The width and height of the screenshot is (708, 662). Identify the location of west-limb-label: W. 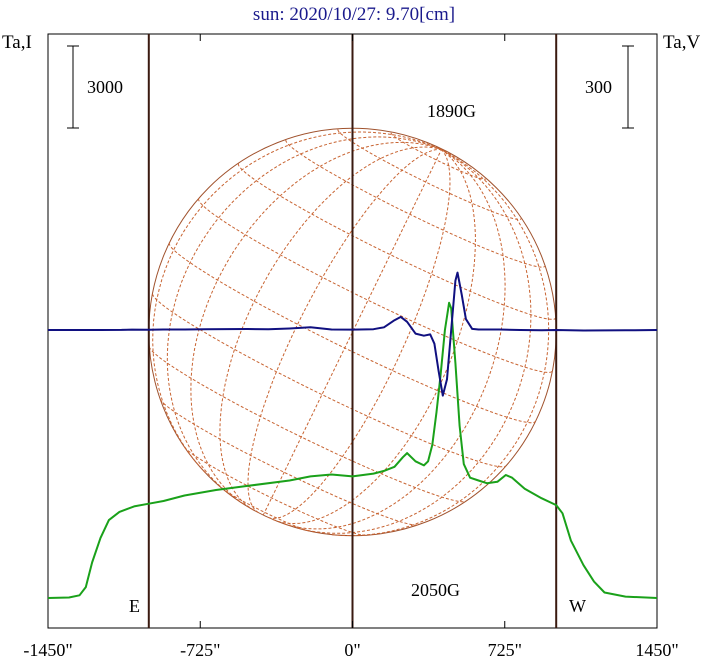
(577, 606).